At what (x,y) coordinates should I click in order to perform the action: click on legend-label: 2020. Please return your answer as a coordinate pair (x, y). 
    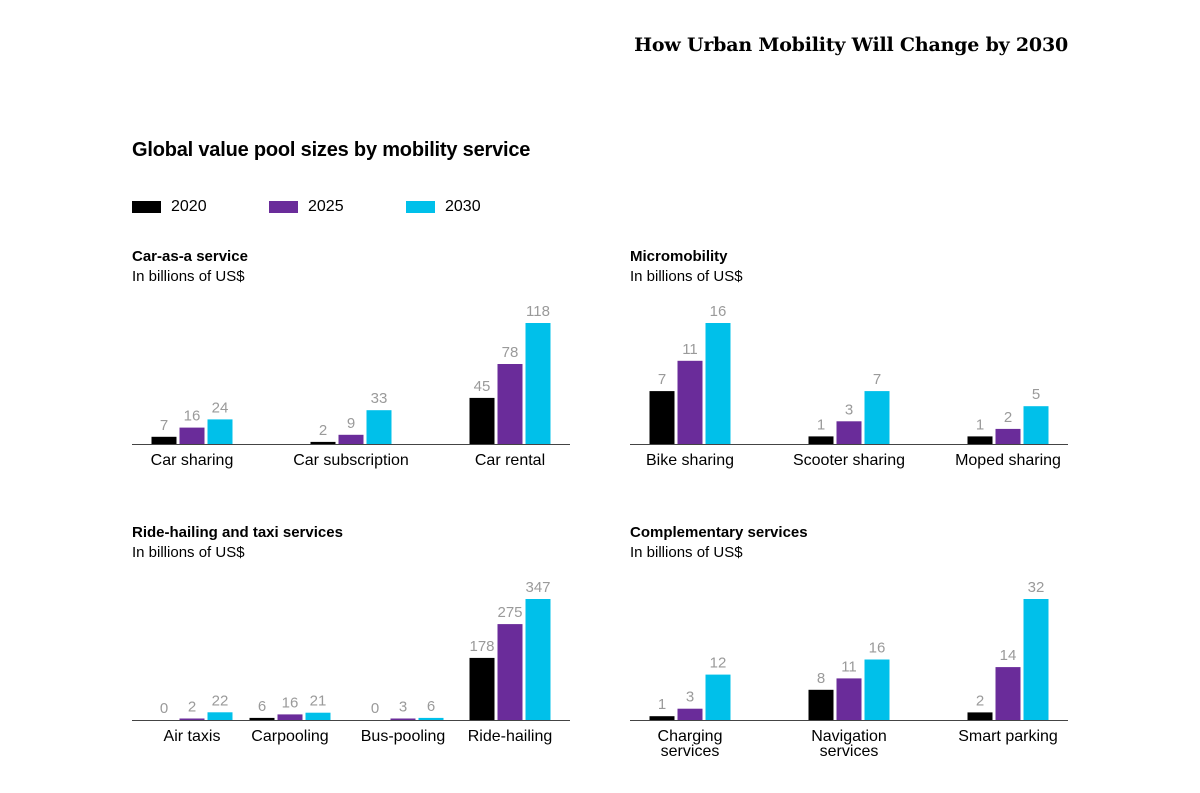
    Looking at the image, I should click on (189, 206).